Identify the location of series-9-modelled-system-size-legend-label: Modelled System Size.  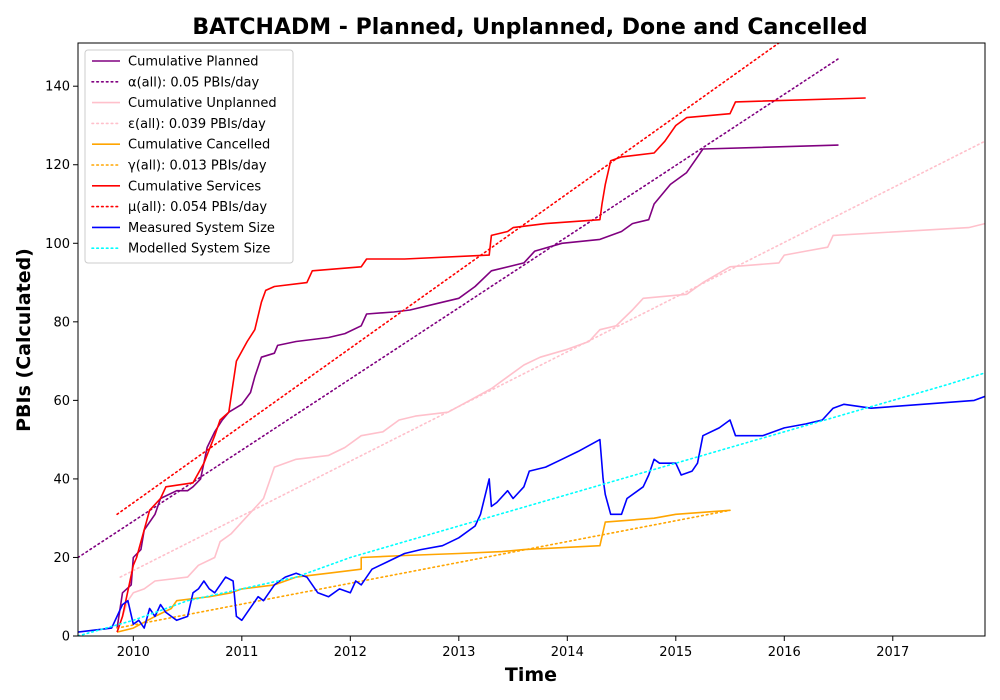
(199, 249).